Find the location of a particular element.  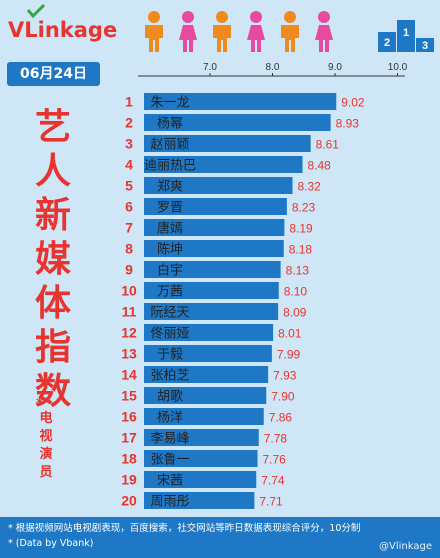

subtitle-char: 视 is located at coordinates (46, 436).